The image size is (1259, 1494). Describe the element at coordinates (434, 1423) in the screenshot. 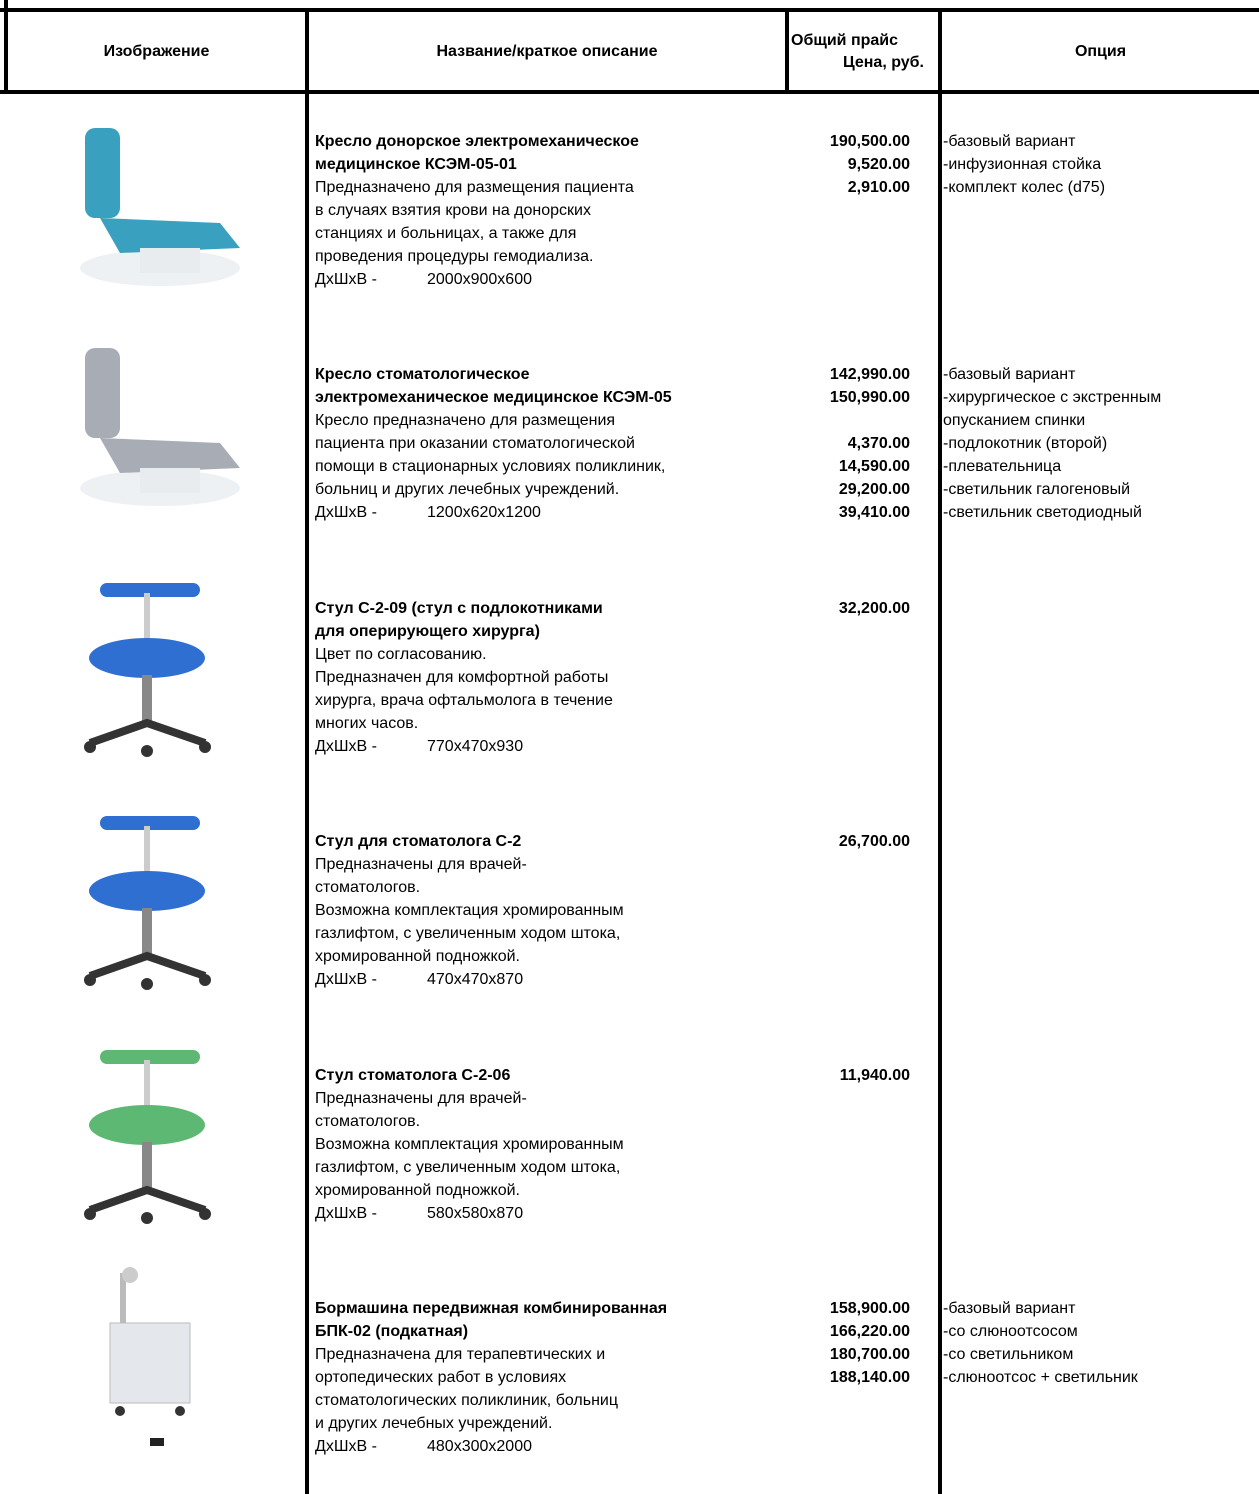

I see `description-line: и других лечебных учреждений.` at that location.